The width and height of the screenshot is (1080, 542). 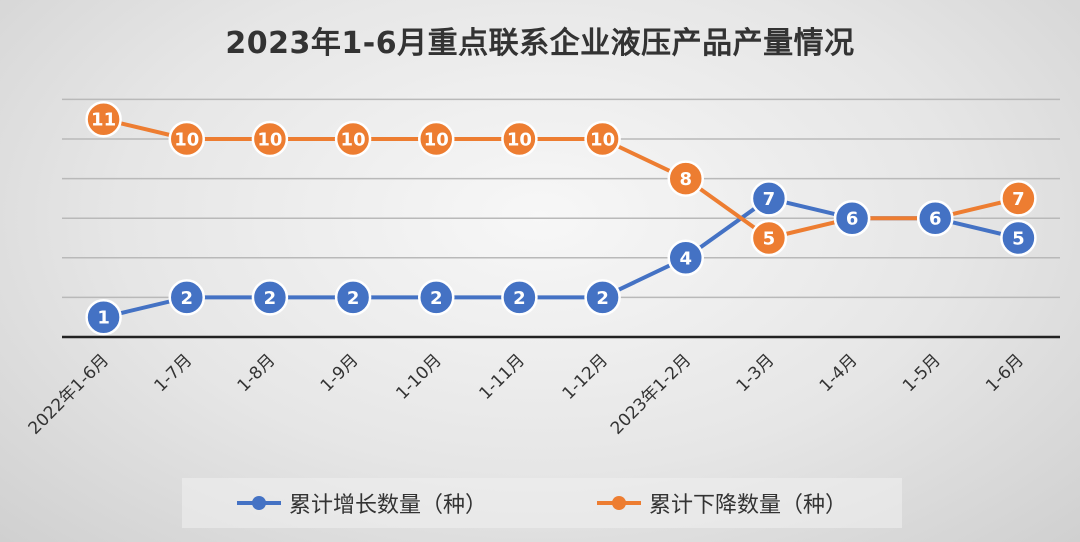 What do you see at coordinates (922, 373) in the screenshot?
I see `x-tick-label: 1-5月` at bounding box center [922, 373].